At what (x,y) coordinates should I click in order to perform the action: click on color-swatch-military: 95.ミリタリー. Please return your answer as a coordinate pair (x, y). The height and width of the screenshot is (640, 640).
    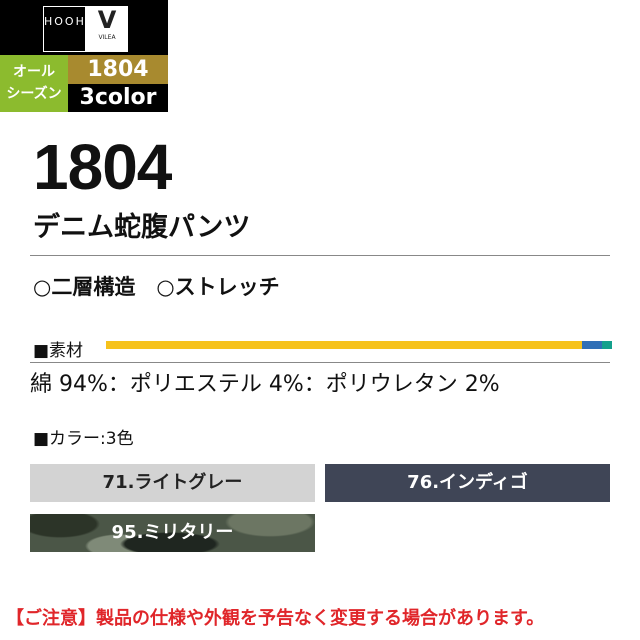
    Looking at the image, I should click on (172, 533).